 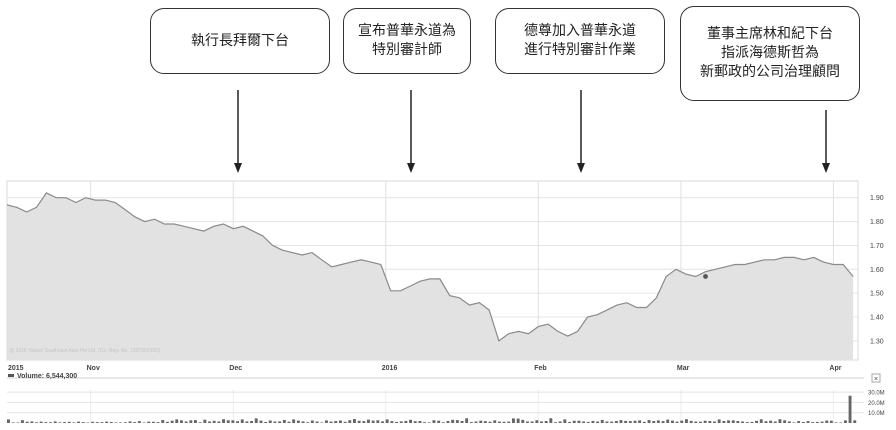 I want to click on annotation-text: 指派海德斯哲為, so click(x=770, y=53).